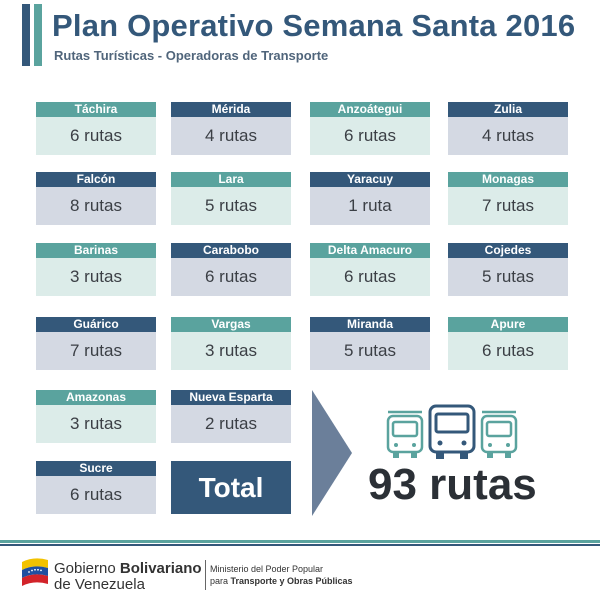 The width and height of the screenshot is (600, 600). Describe the element at coordinates (332, 453) in the screenshot. I see `arrow-right-icon` at that location.